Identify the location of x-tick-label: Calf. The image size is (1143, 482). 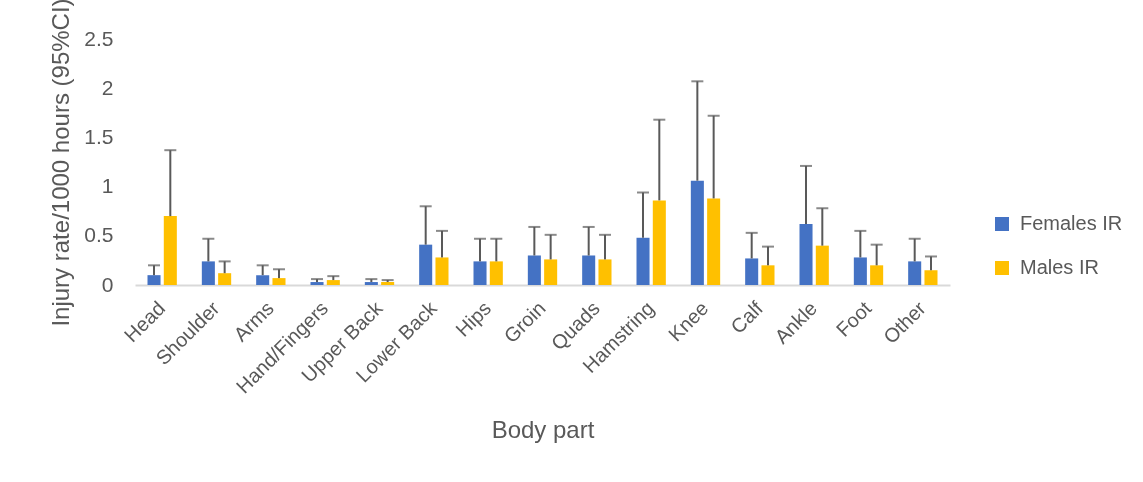
(747, 317).